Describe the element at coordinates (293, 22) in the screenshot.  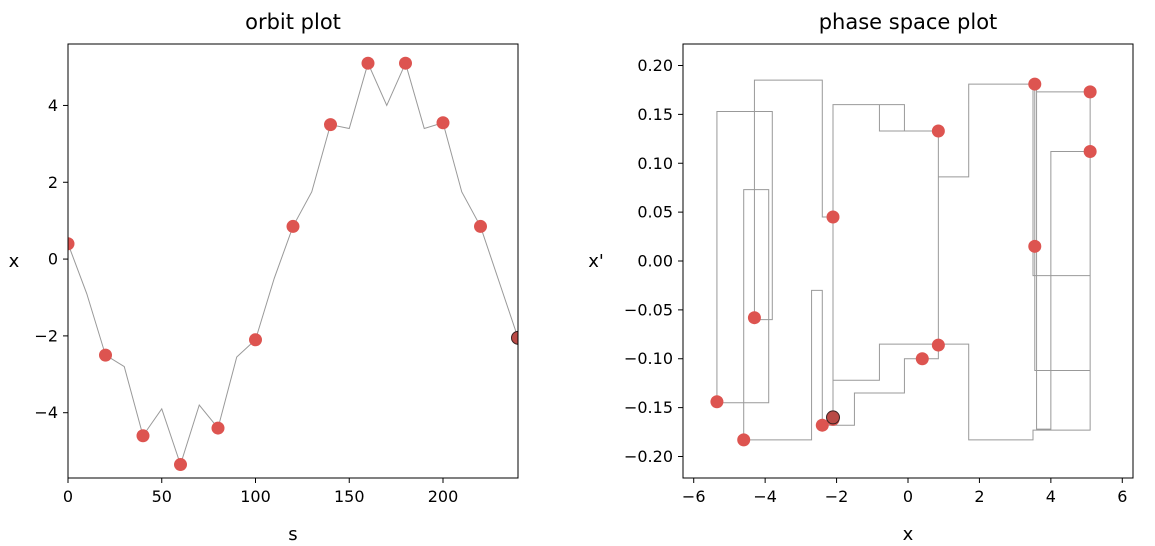
I see `orbit-title: orbit plot` at that location.